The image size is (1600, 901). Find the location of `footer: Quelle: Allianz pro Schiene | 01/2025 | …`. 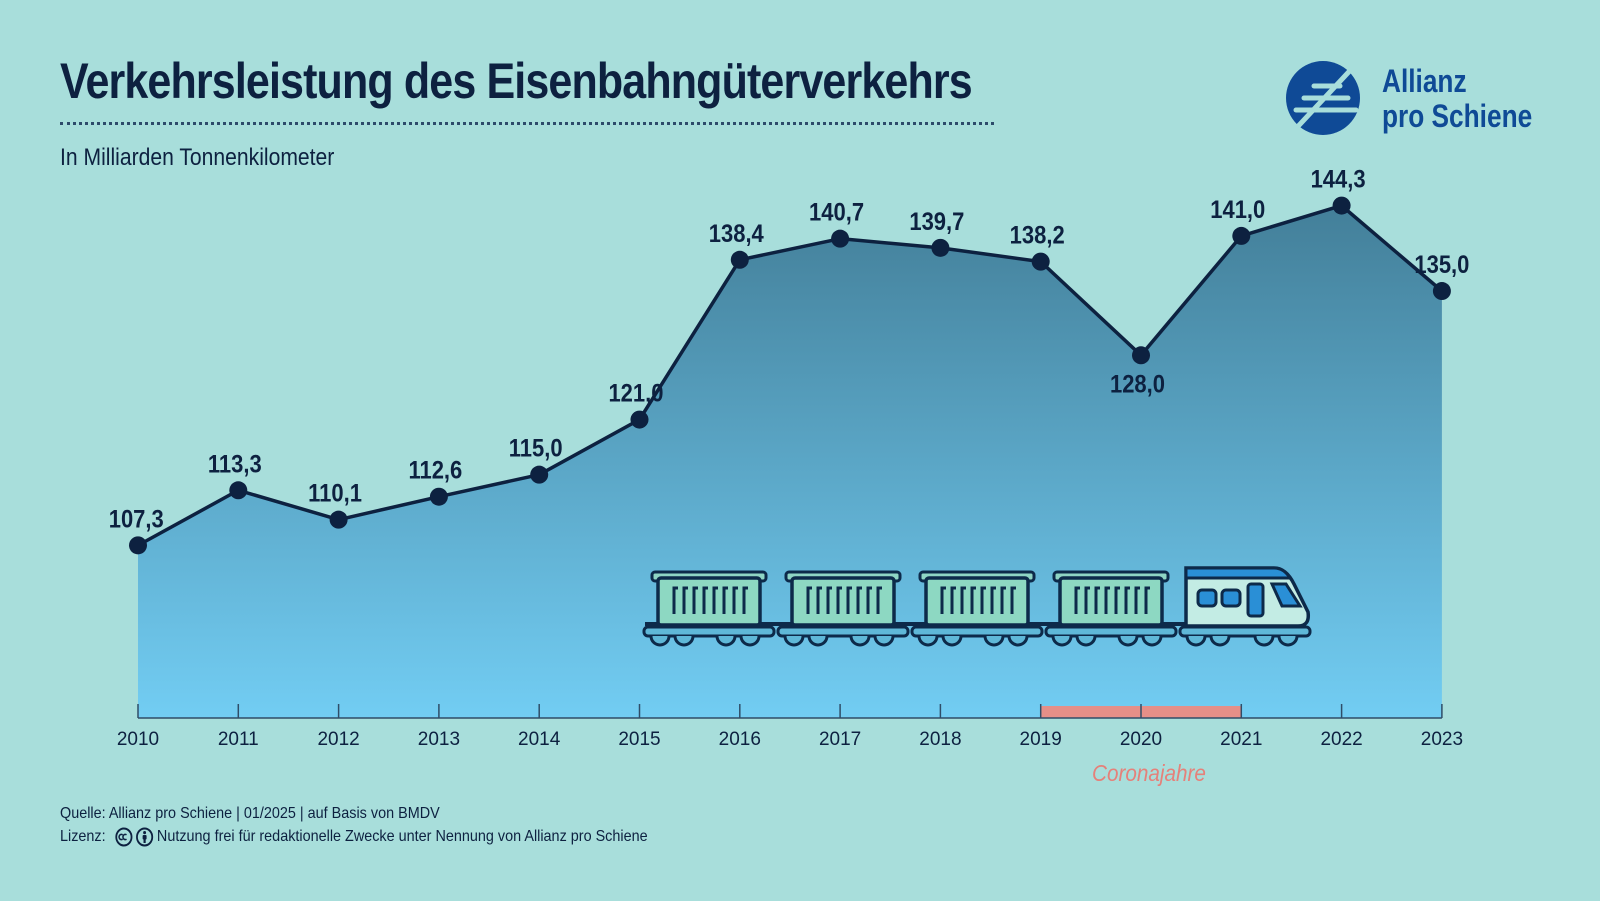

footer: Quelle: Allianz pro Schiene | 01/2025 | … is located at coordinates (354, 825).